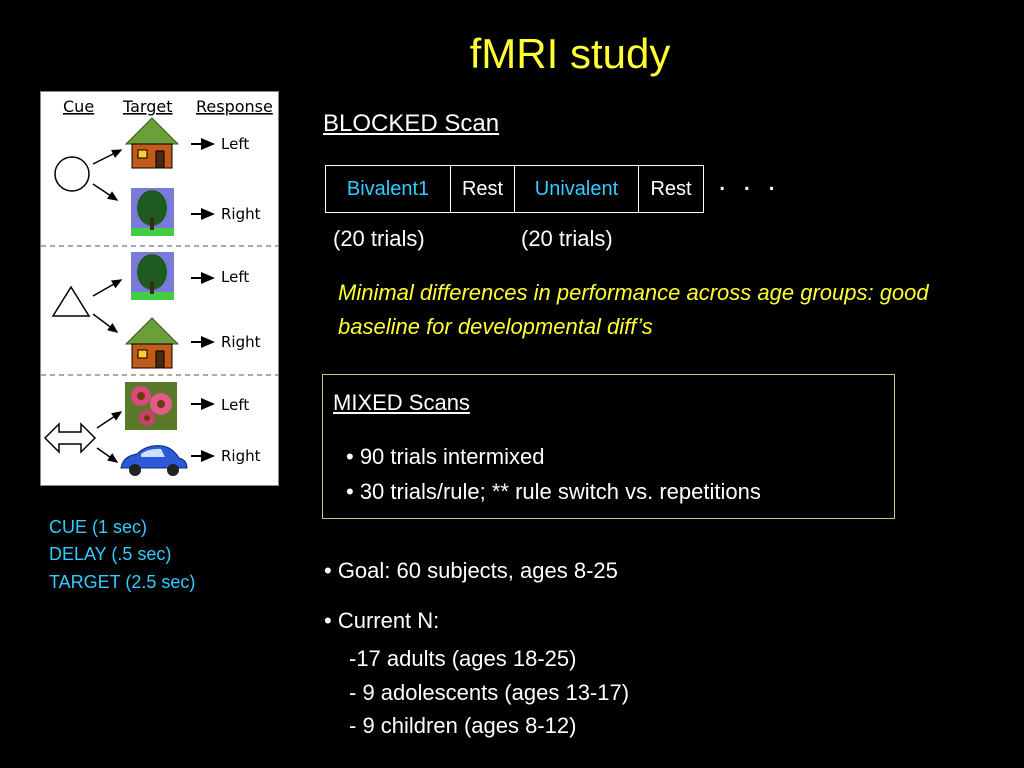  What do you see at coordinates (110, 554) in the screenshot?
I see `timing-delay: DELAY (.5 sec)` at bounding box center [110, 554].